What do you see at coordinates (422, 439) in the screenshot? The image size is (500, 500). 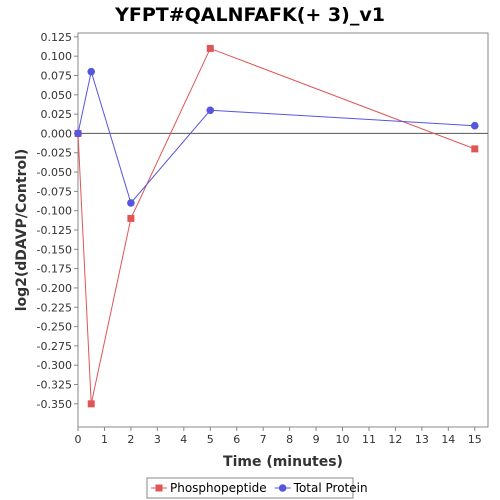 I see `x-tick-label: 13` at bounding box center [422, 439].